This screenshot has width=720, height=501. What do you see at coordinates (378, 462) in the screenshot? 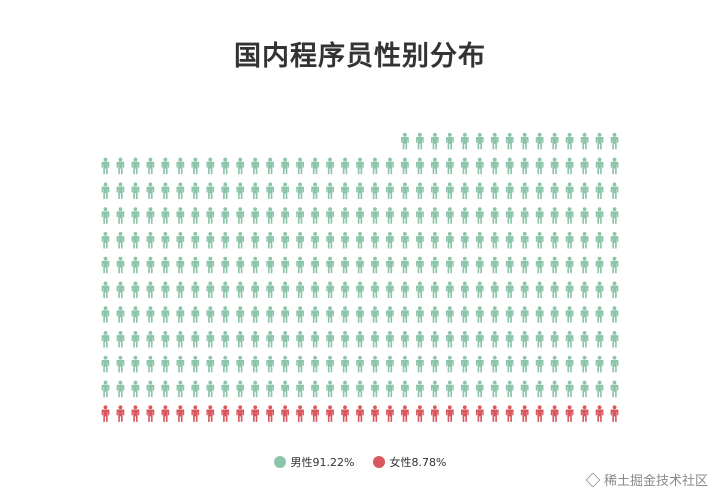
I see `legend-swatch-female` at bounding box center [378, 462].